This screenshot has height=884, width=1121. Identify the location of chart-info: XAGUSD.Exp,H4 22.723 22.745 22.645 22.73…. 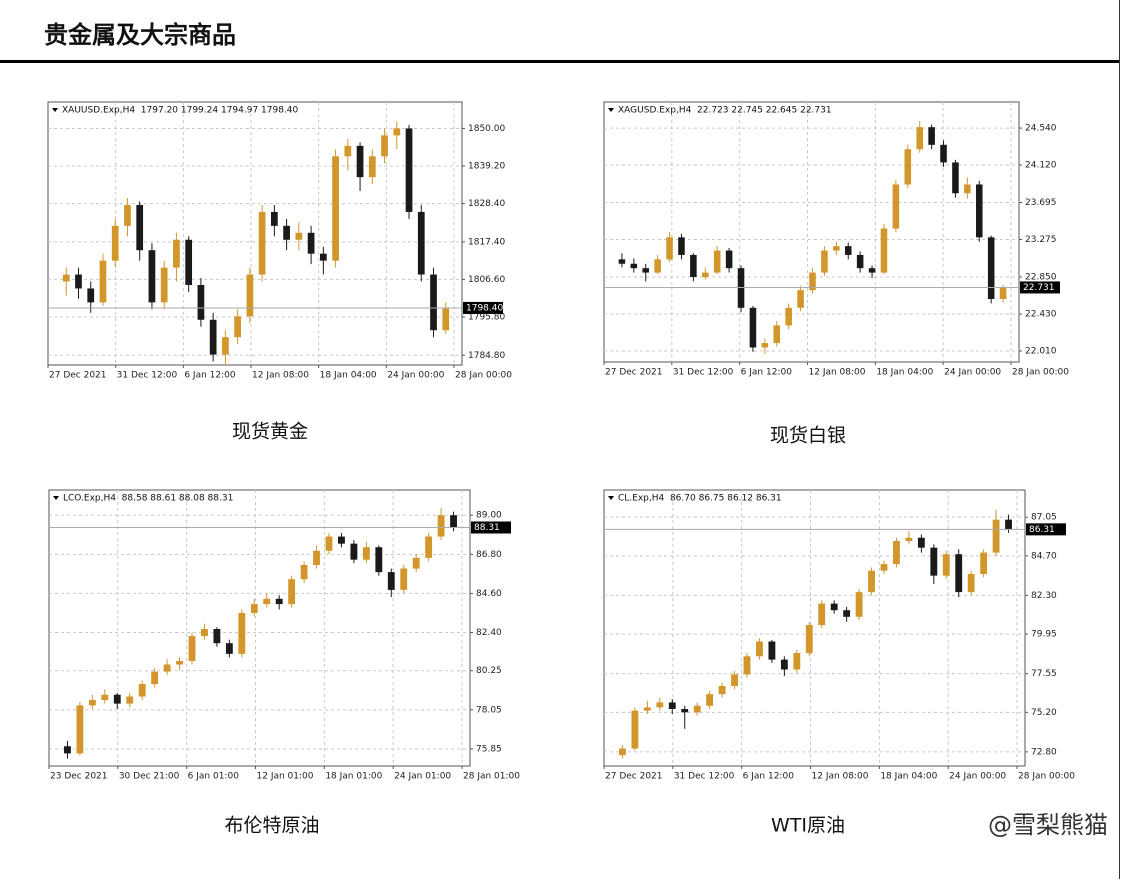
(725, 111).